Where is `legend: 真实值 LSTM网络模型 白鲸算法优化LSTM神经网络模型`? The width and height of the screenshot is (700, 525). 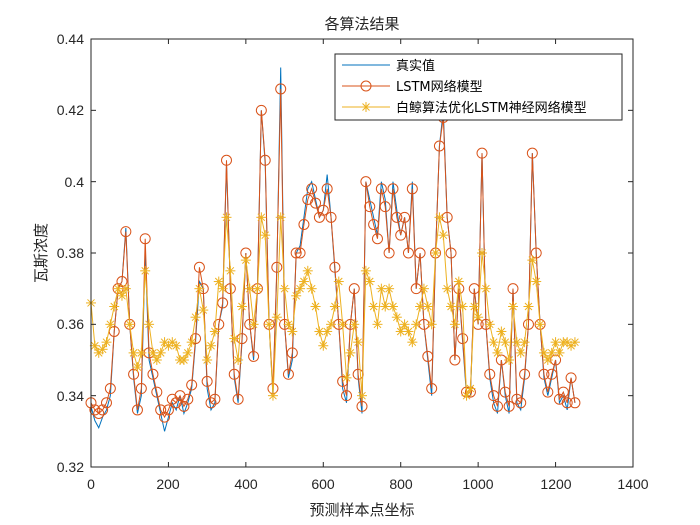
legend: 真实值 LSTM网络模型 白鲸算法优化LSTM神经网络模型 is located at coordinates (478, 87).